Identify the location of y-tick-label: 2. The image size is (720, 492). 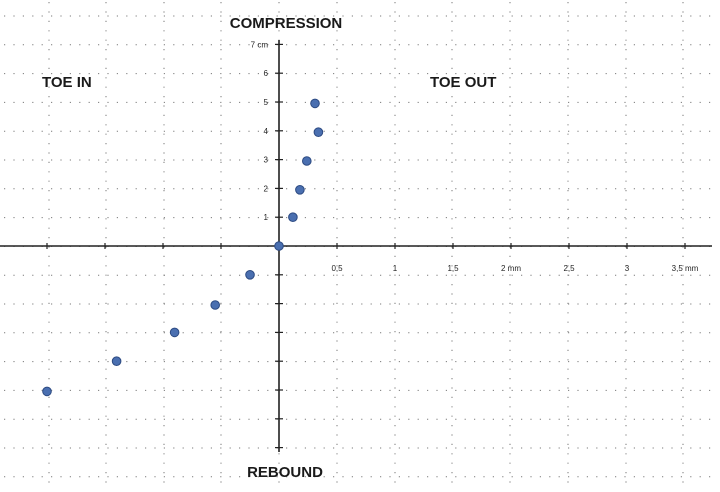
(266, 188).